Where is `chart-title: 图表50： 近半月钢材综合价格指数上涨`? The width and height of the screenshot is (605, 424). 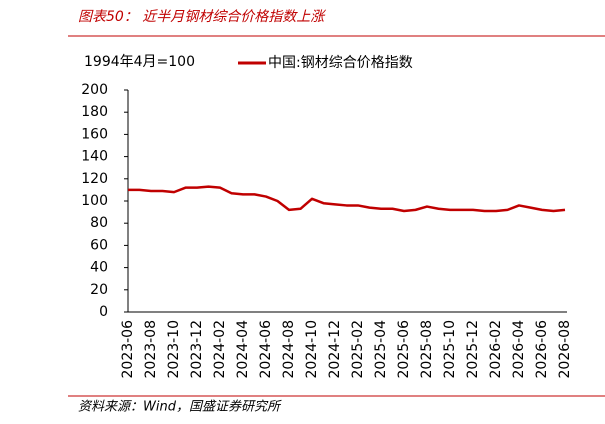 chart-title: 图表50： 近半月钢材综合价格指数上涨 is located at coordinates (202, 17).